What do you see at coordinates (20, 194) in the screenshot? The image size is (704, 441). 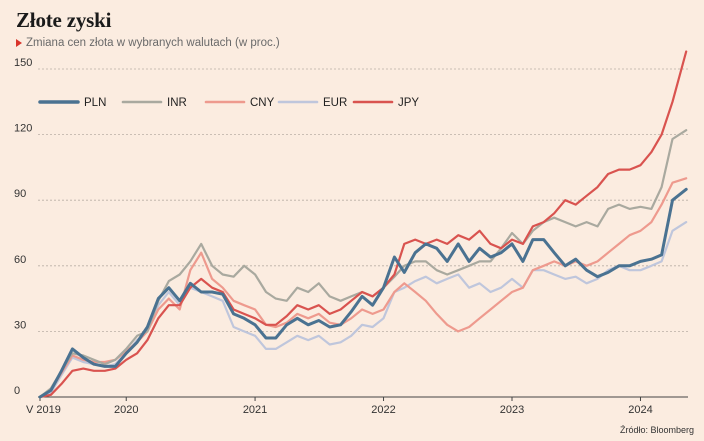 I see `y-tick-label: 90` at bounding box center [20, 194].